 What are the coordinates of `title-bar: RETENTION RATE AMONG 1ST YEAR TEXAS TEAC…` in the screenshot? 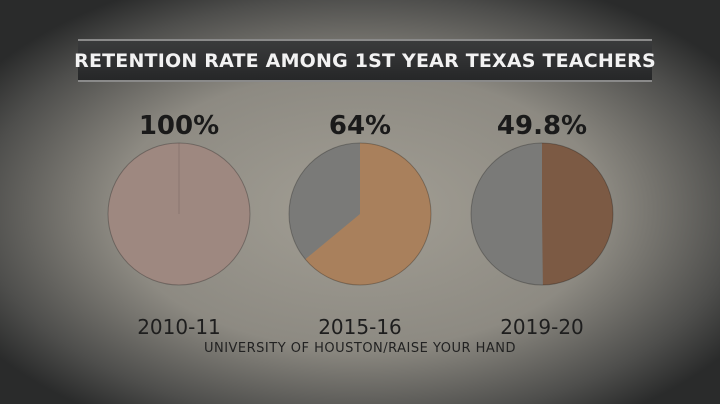 It's located at (365, 60).